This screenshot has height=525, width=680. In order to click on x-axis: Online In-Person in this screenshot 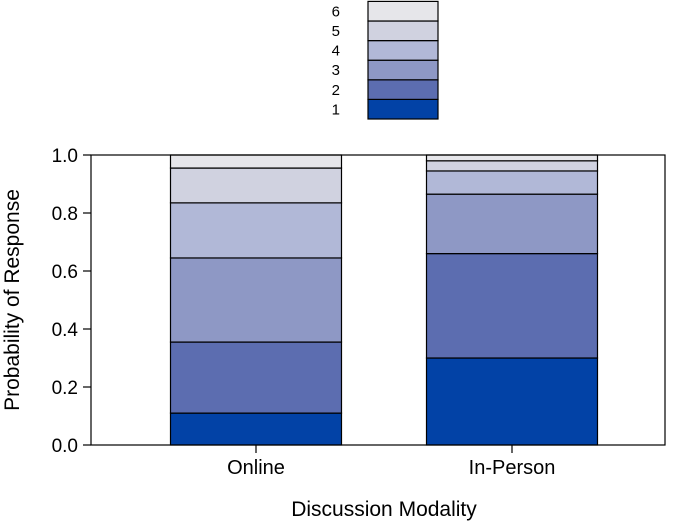, I will do `click(391, 462)`.